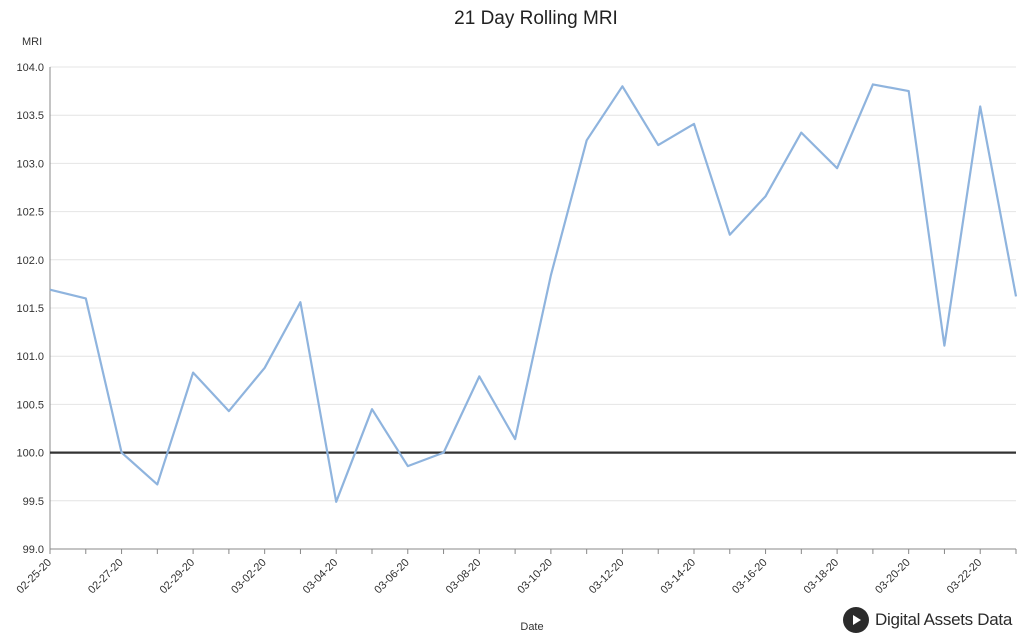  What do you see at coordinates (822, 577) in the screenshot?
I see `x-tick-label: 03-18-20` at bounding box center [822, 577].